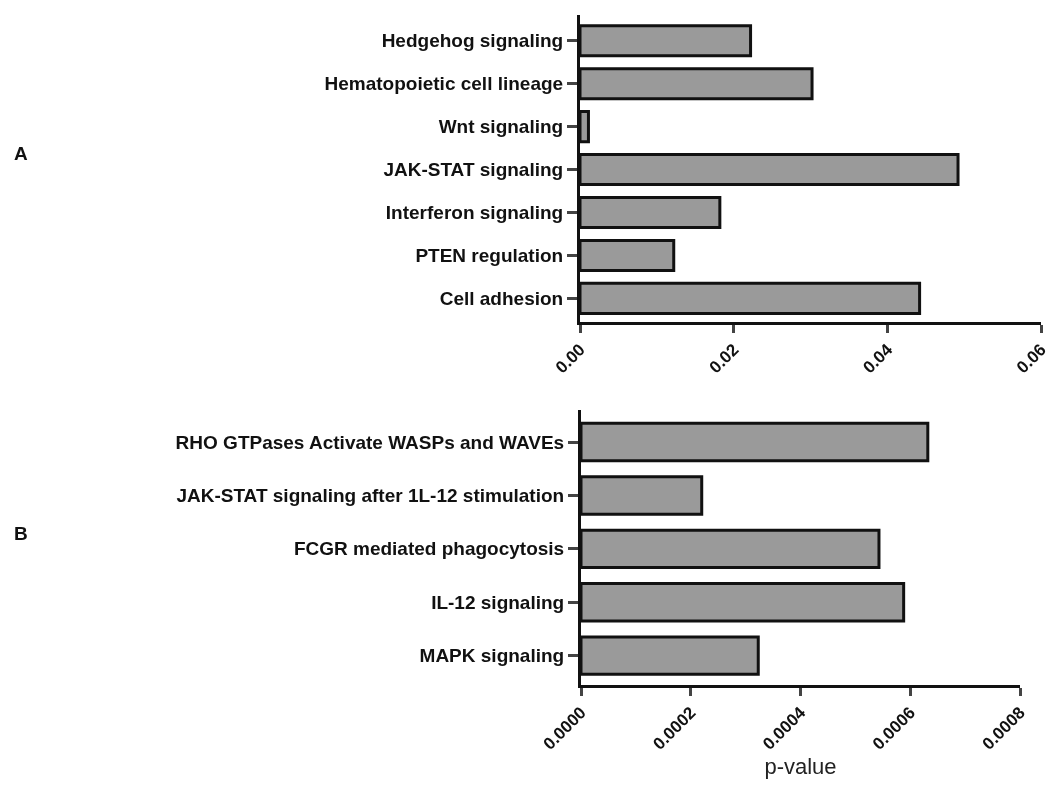 This screenshot has height=785, width=1051. What do you see at coordinates (489, 256) in the screenshot?
I see `y-tick-label: PTEN regulation` at bounding box center [489, 256].